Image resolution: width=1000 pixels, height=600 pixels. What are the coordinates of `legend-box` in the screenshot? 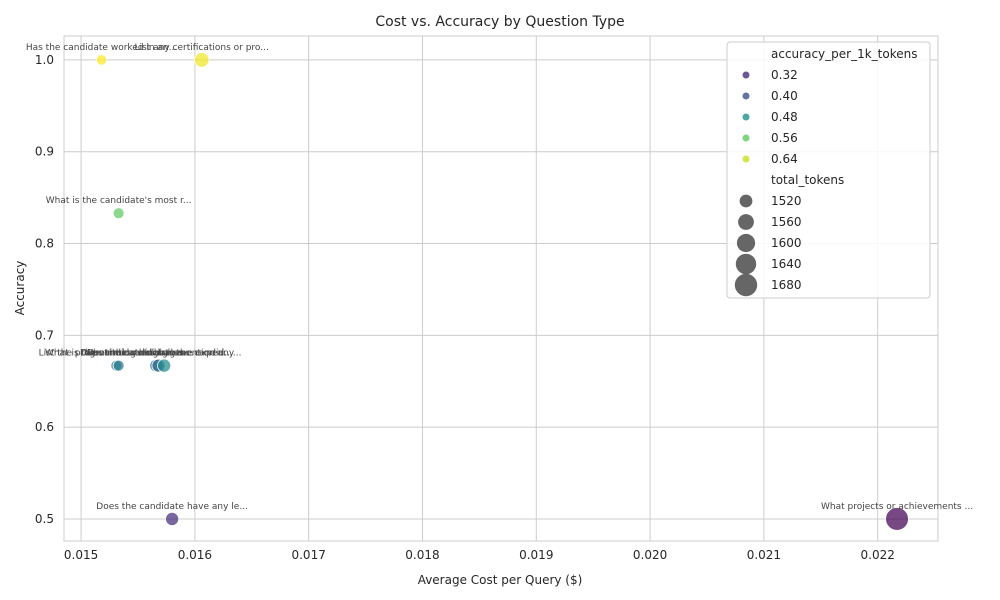 It's located at (828, 170).